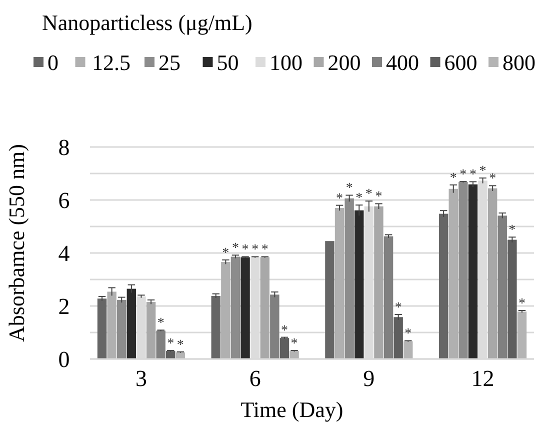 The width and height of the screenshot is (542, 427). Describe the element at coordinates (169, 62) in the screenshot. I see `legend-label: 25` at that location.